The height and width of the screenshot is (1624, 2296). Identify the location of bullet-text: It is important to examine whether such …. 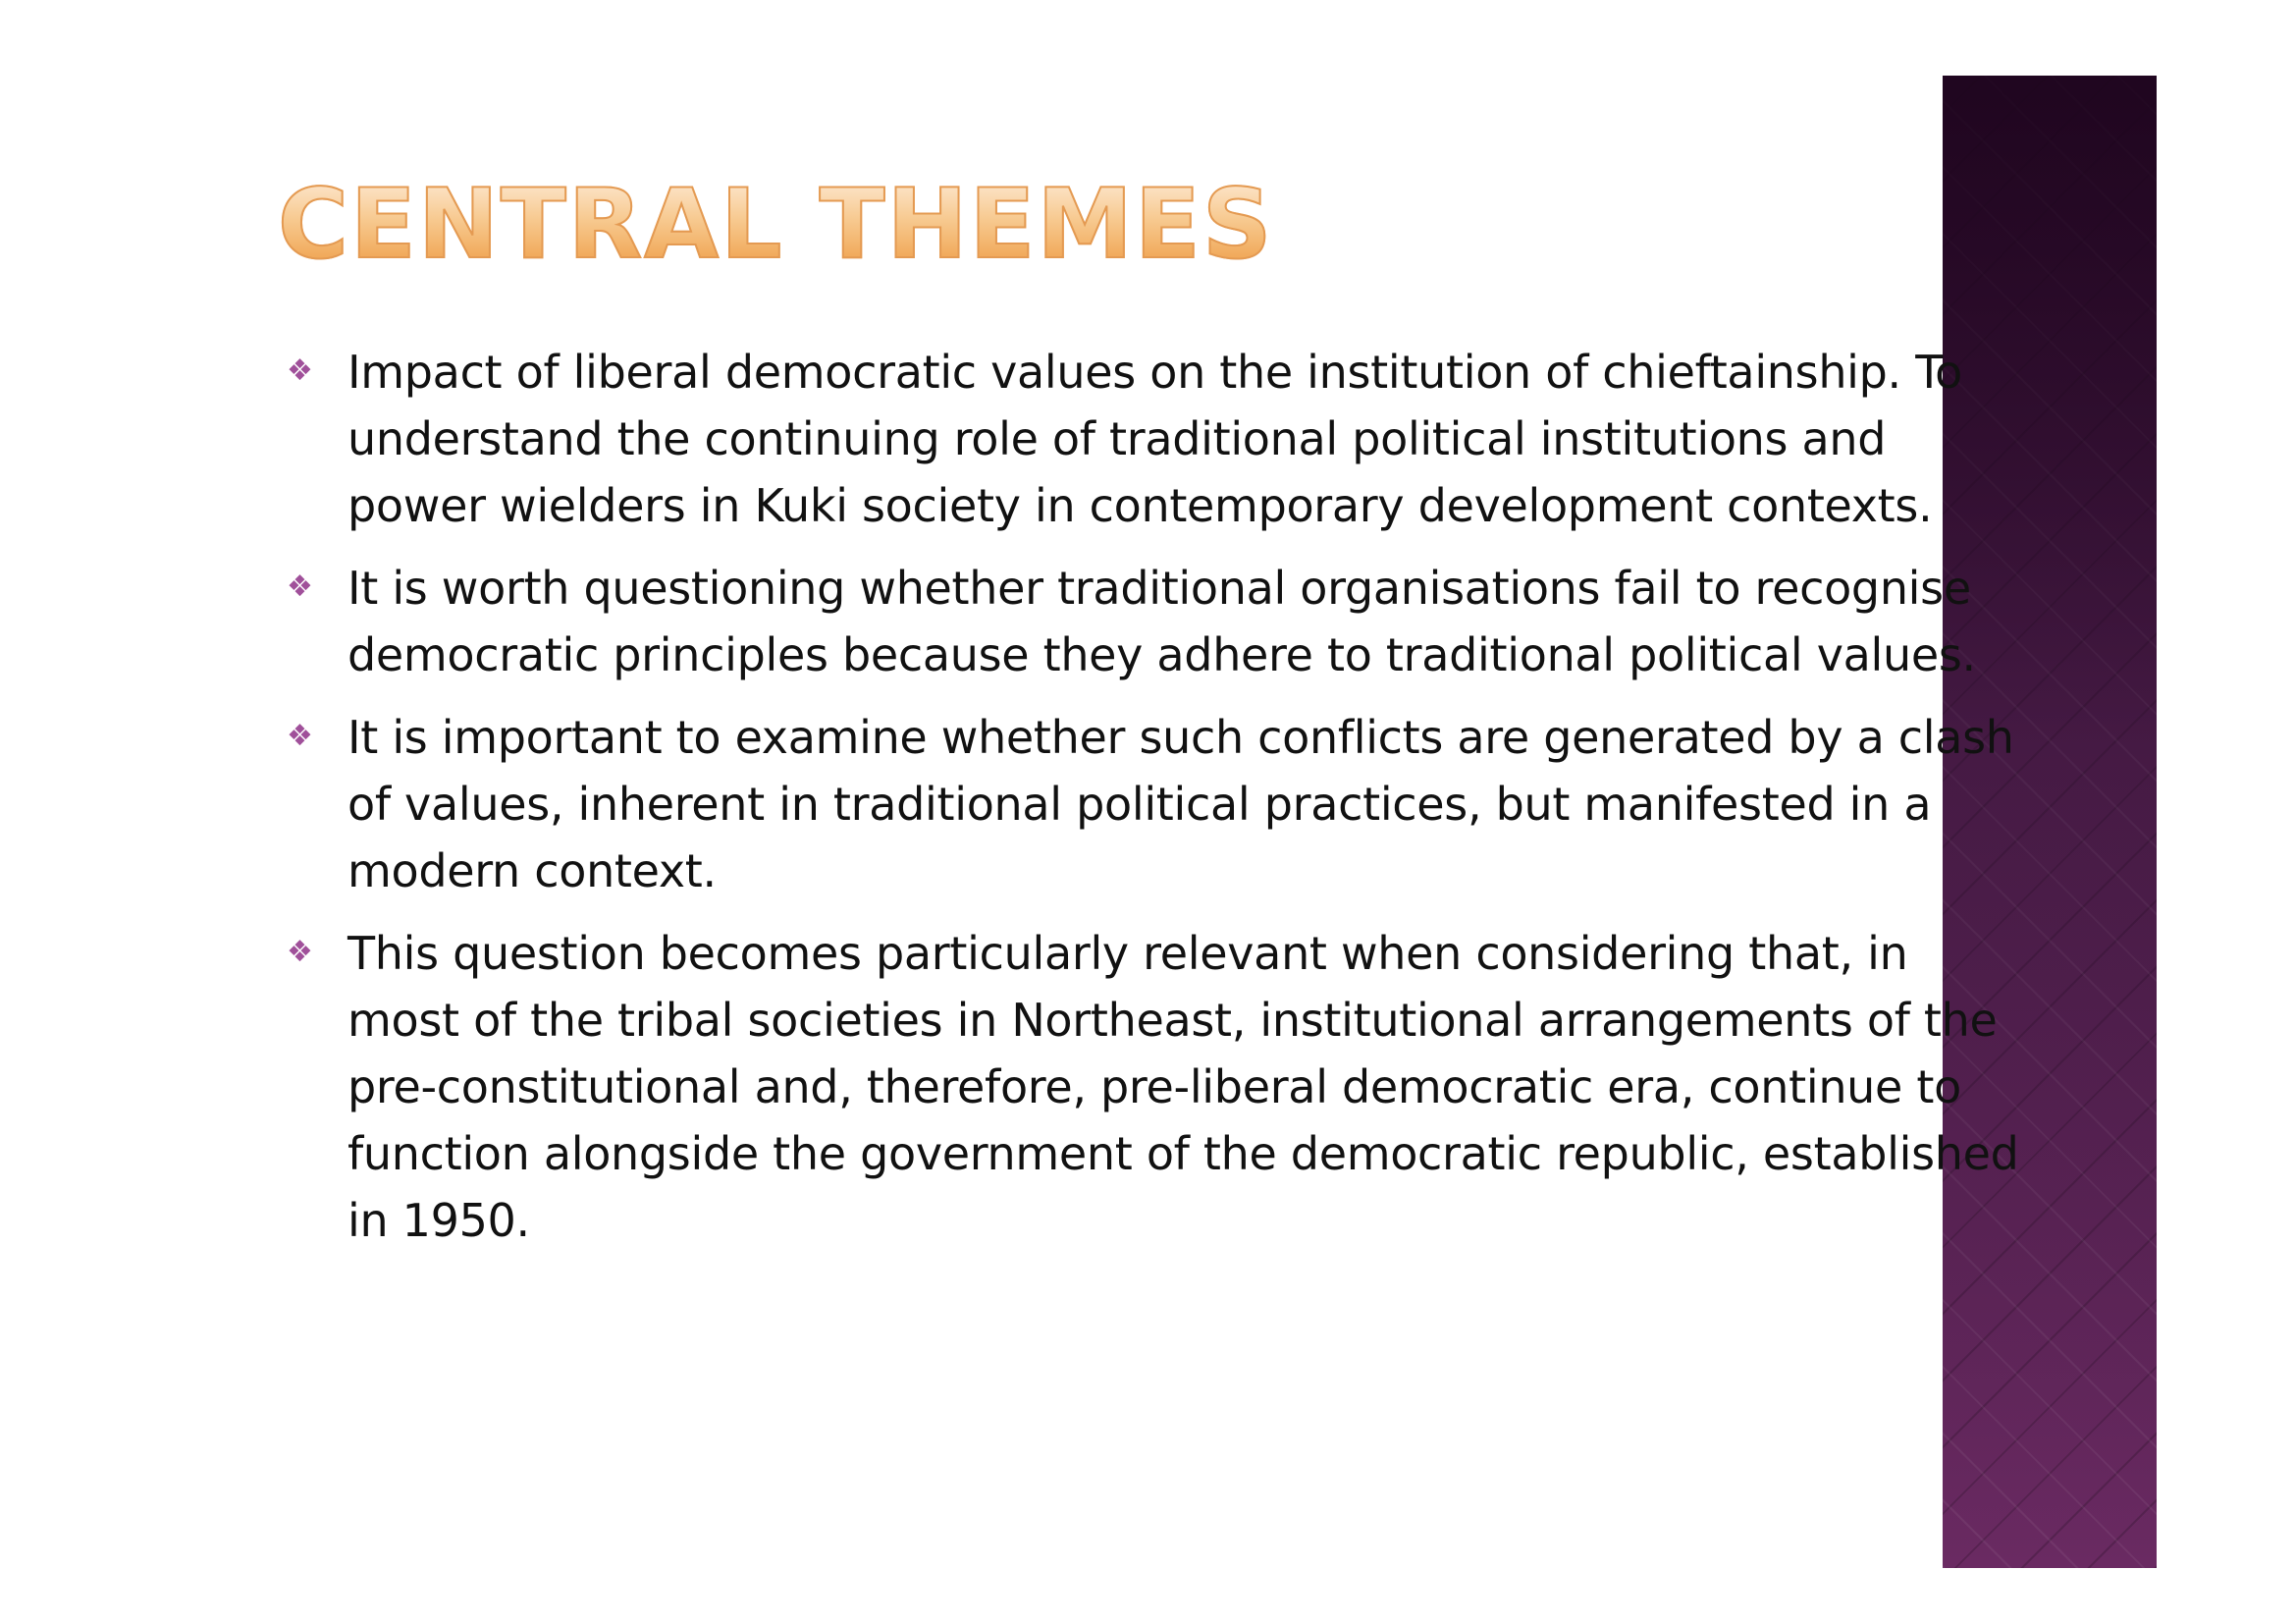
(1180, 804).